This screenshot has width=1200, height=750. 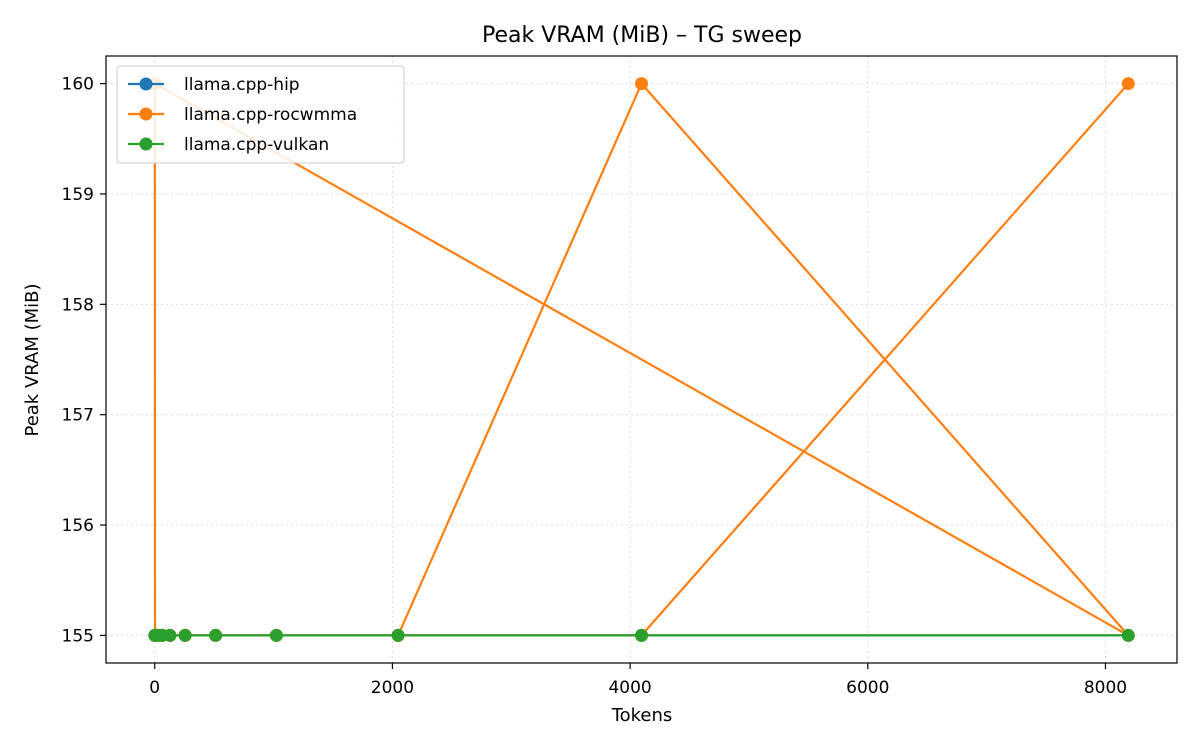 What do you see at coordinates (1105, 688) in the screenshot?
I see `x-tick-label: 8000` at bounding box center [1105, 688].